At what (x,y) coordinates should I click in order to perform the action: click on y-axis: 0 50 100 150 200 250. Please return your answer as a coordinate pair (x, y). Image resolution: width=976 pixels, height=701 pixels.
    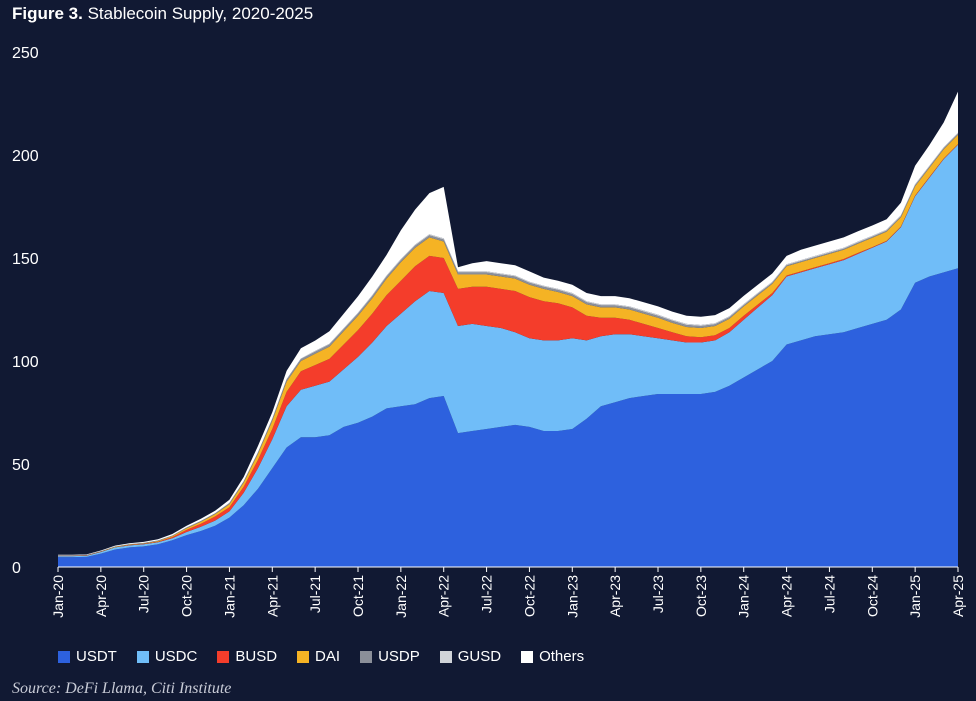
    Looking at the image, I should click on (25, 311).